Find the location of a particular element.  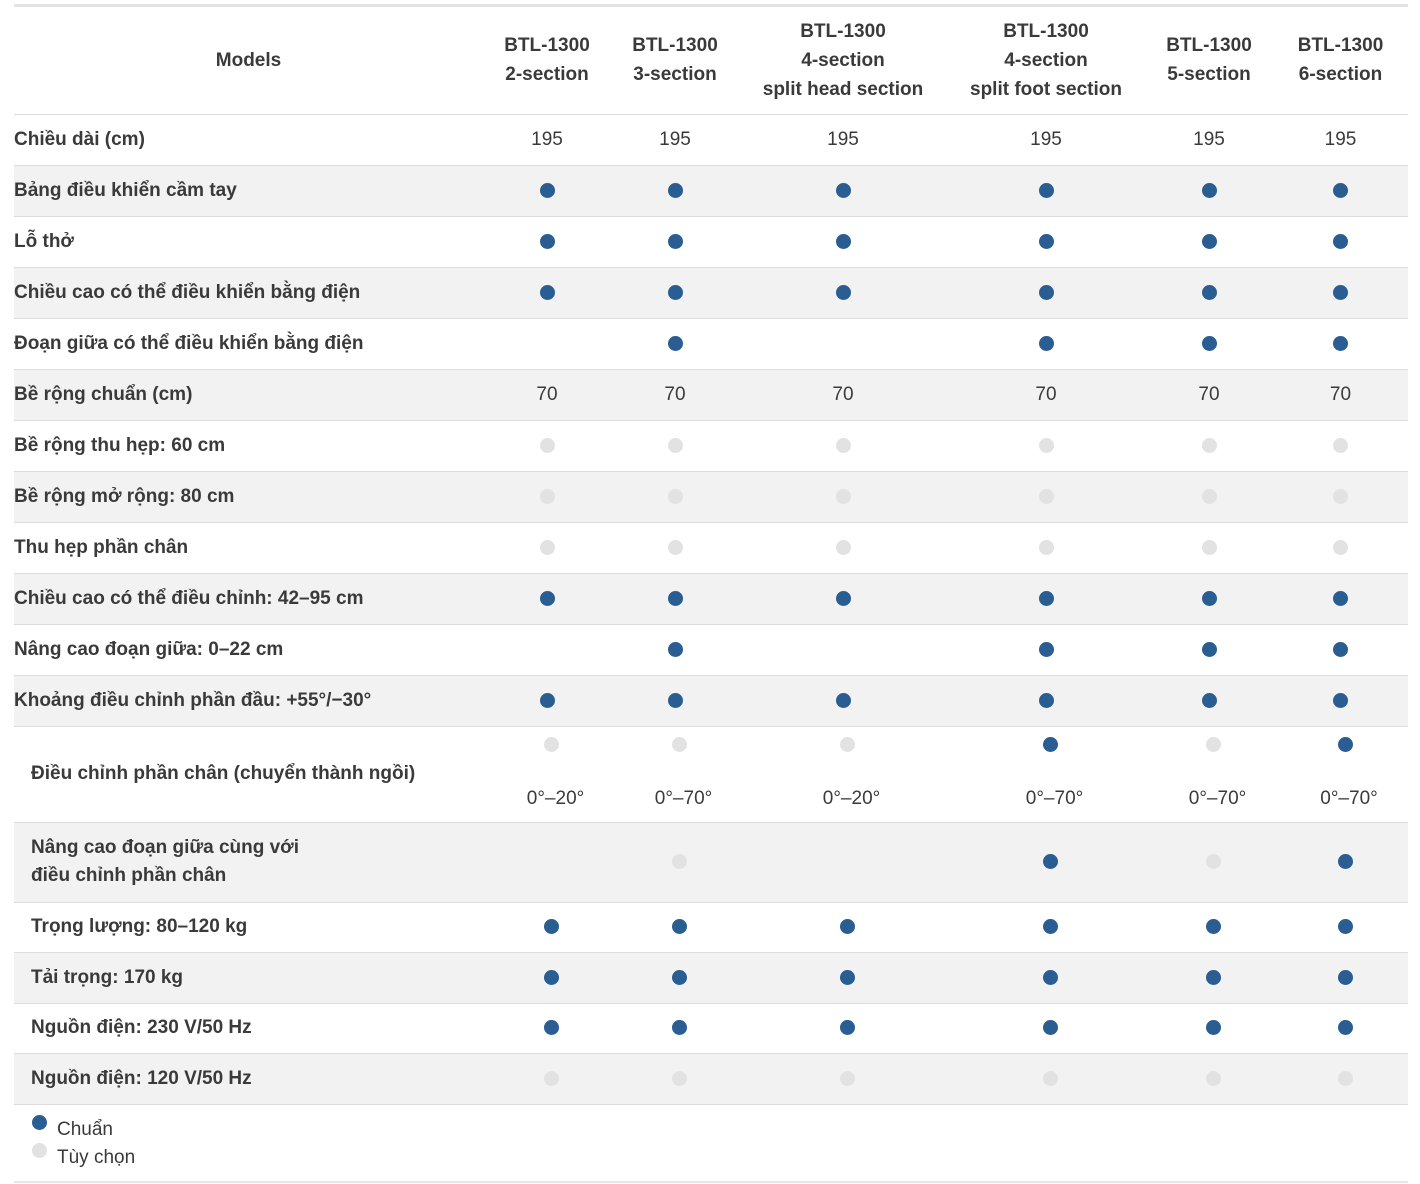

row-label: Tải trọng: 170 kg is located at coordinates (248, 978).